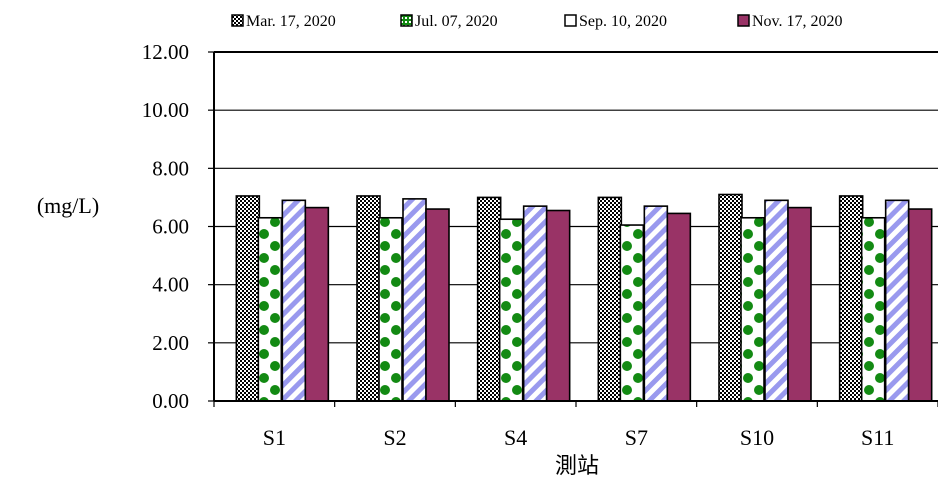 The height and width of the screenshot is (486, 938). Describe the element at coordinates (623, 21) in the screenshot. I see `legend-entry: Sep. 10, 2020` at that location.